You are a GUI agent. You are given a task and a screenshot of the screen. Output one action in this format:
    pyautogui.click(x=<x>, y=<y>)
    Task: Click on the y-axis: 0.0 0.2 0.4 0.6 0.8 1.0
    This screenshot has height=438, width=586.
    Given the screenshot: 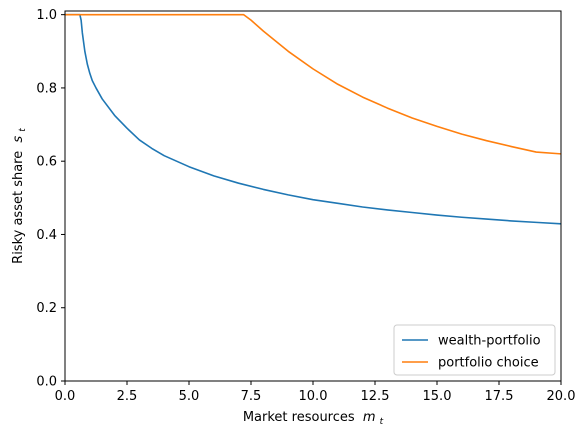 What is the action you would take?
    pyautogui.click(x=50, y=199)
    